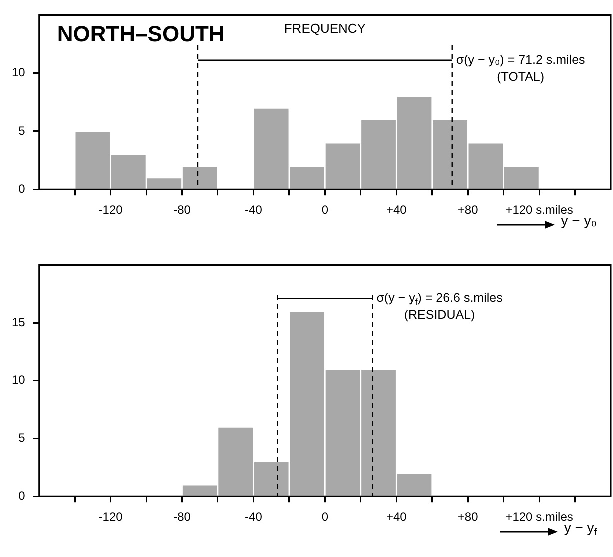 The height and width of the screenshot is (557, 613). What do you see at coordinates (141, 33) in the screenshot?
I see `chart-title: NORTH–SOUTH` at bounding box center [141, 33].